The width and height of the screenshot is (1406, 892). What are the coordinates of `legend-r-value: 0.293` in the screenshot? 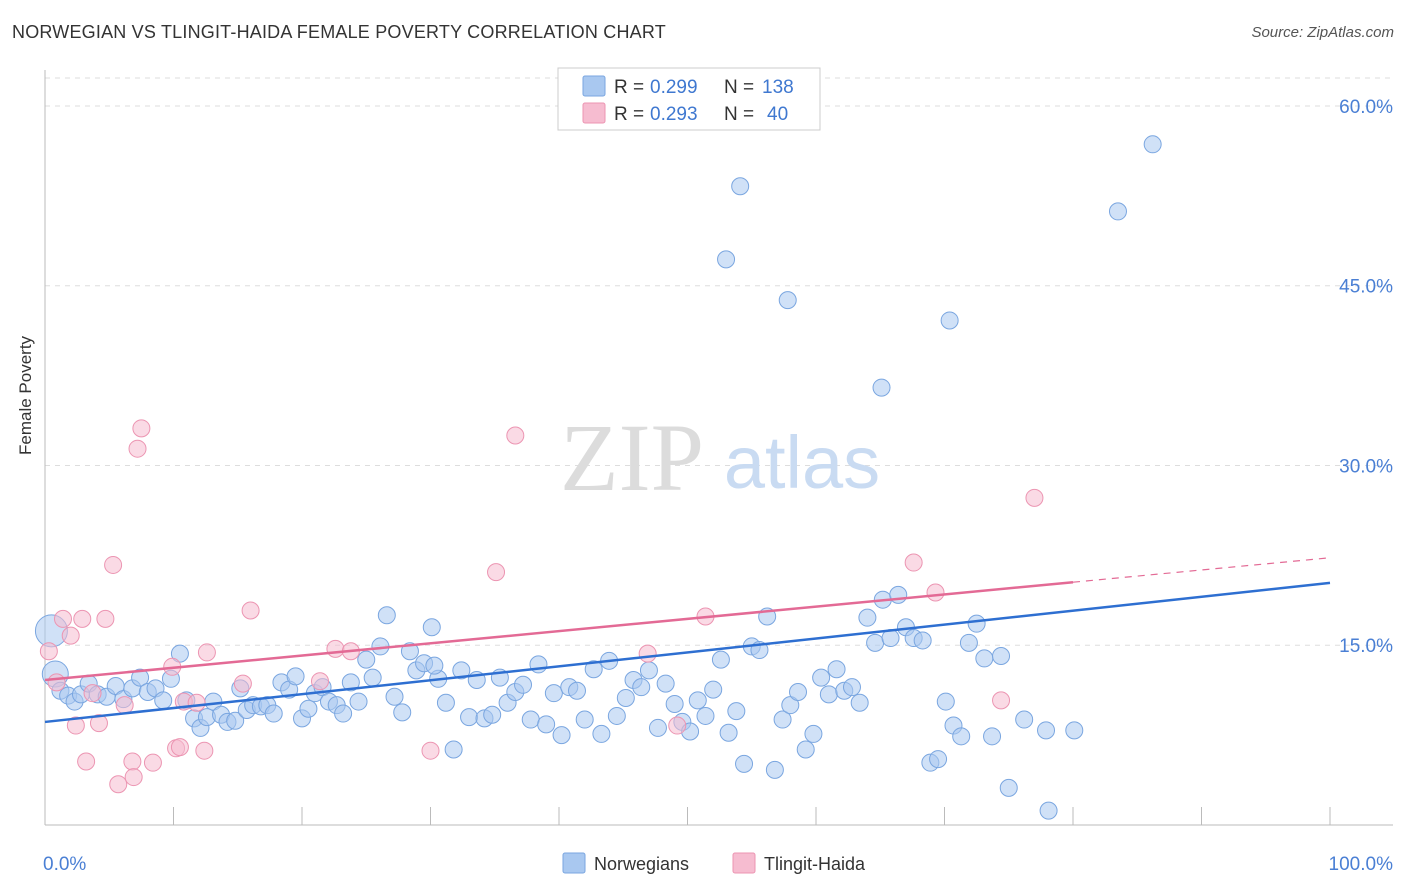 It's located at (674, 114).